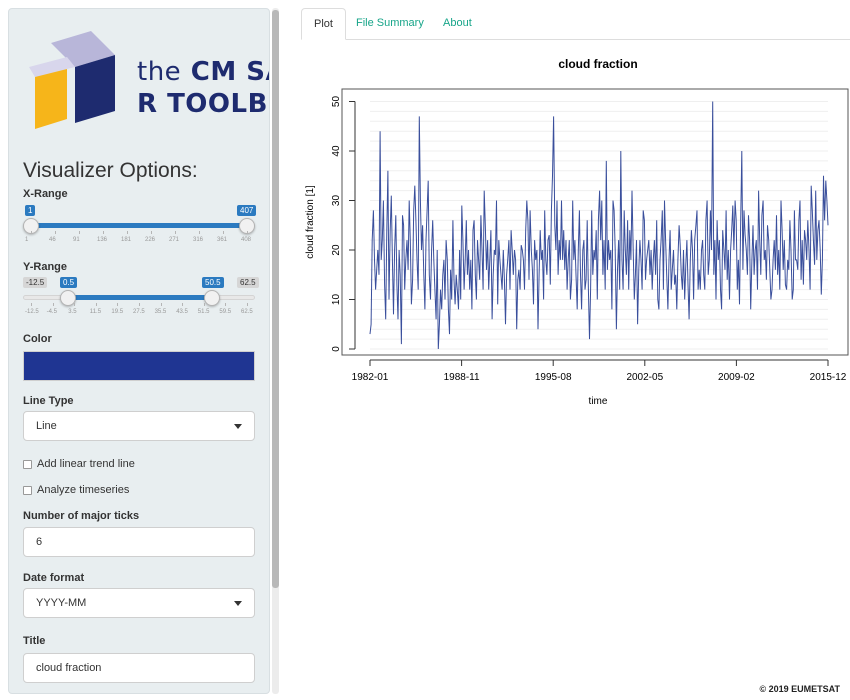 The height and width of the screenshot is (700, 850). Describe the element at coordinates (126, 240) in the screenshot. I see `xr-tick-label: 181` at that location.